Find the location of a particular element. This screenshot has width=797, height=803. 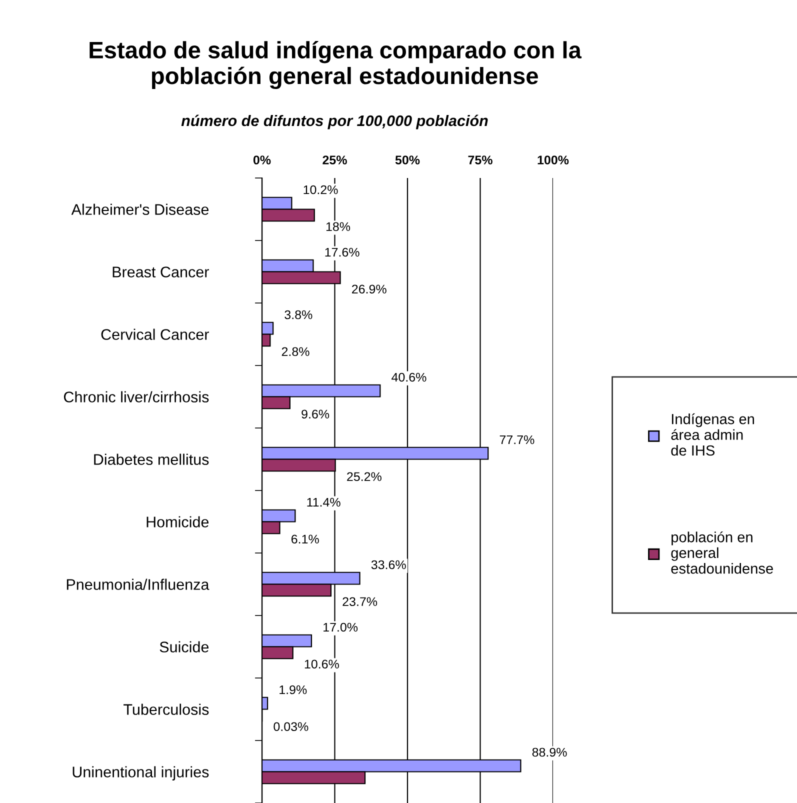

data-label: 6.1% is located at coordinates (305, 539).